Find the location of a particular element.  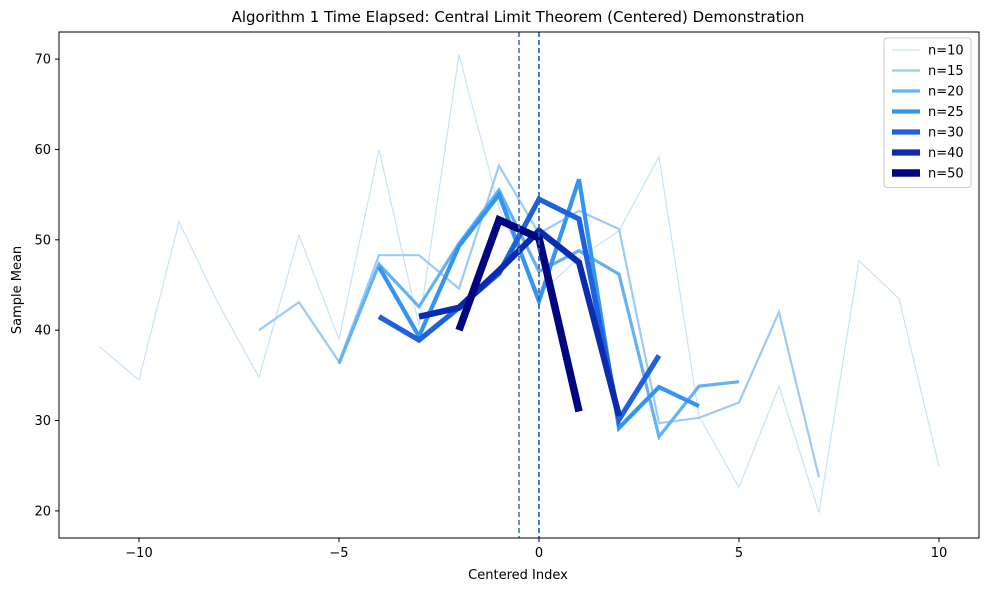

legend-label: n=30 is located at coordinates (946, 133).